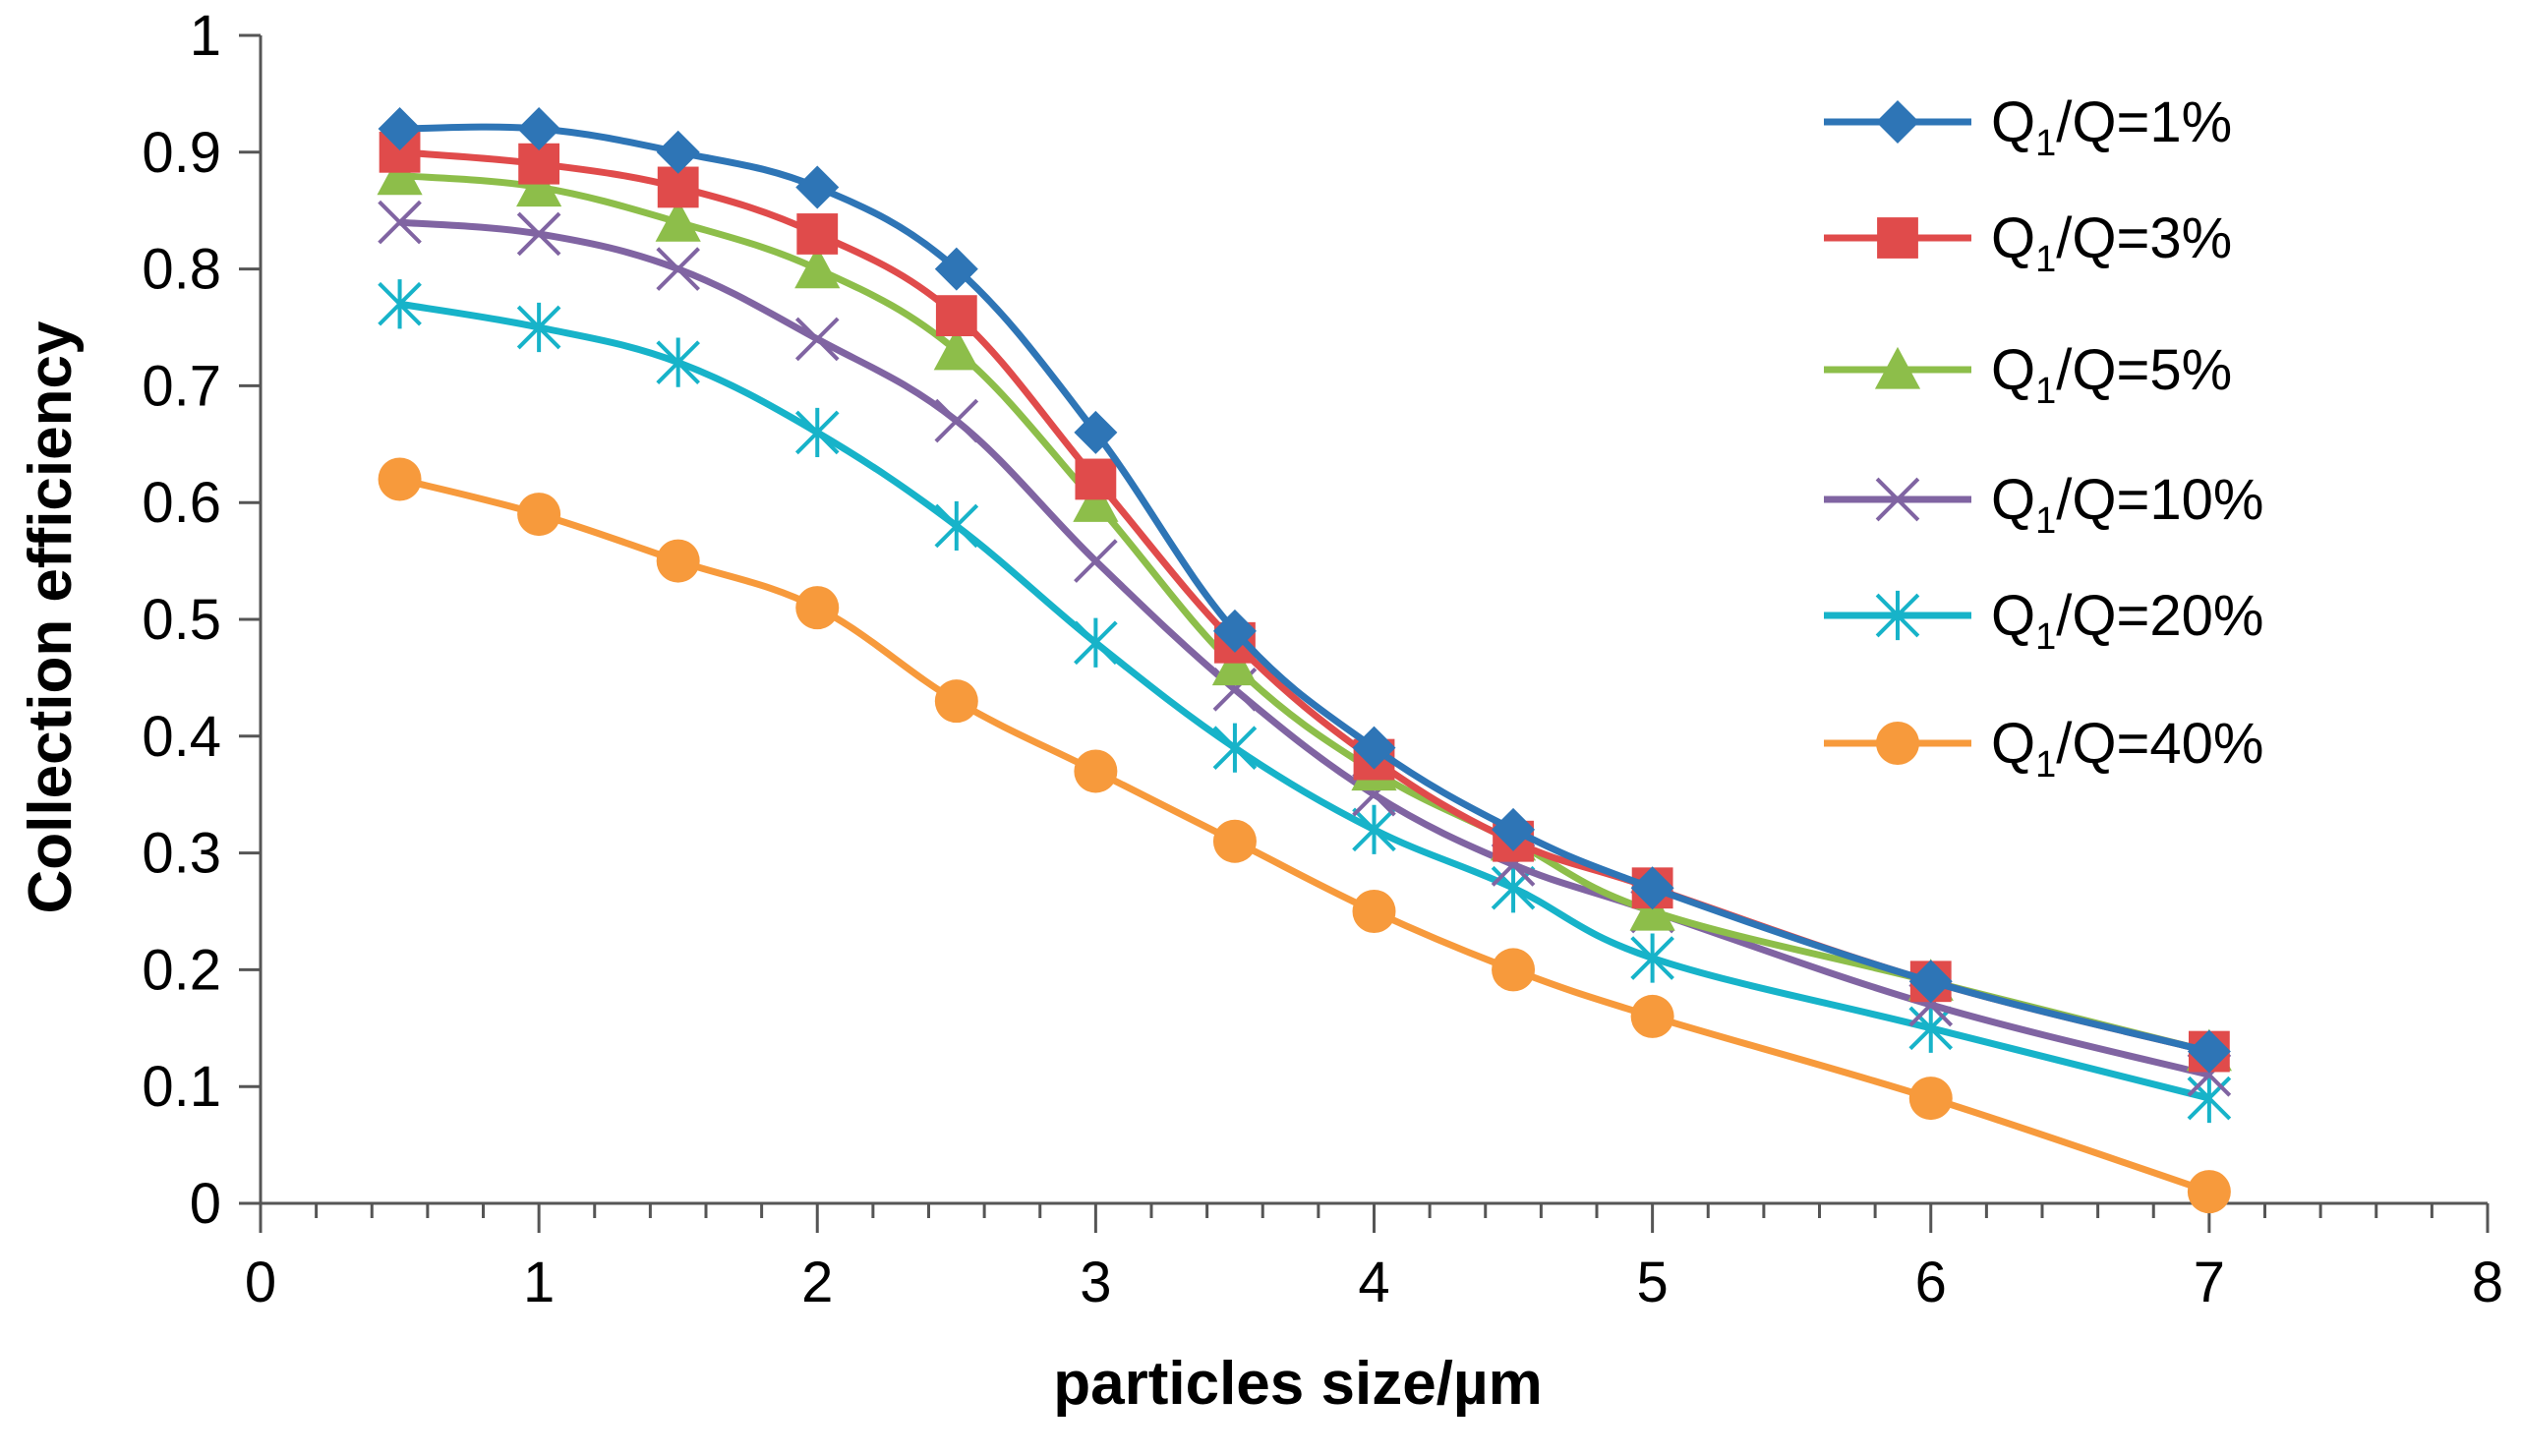 The image size is (2521, 1456). What do you see at coordinates (1096, 1282) in the screenshot?
I see `x-tick-label: 3` at bounding box center [1096, 1282].